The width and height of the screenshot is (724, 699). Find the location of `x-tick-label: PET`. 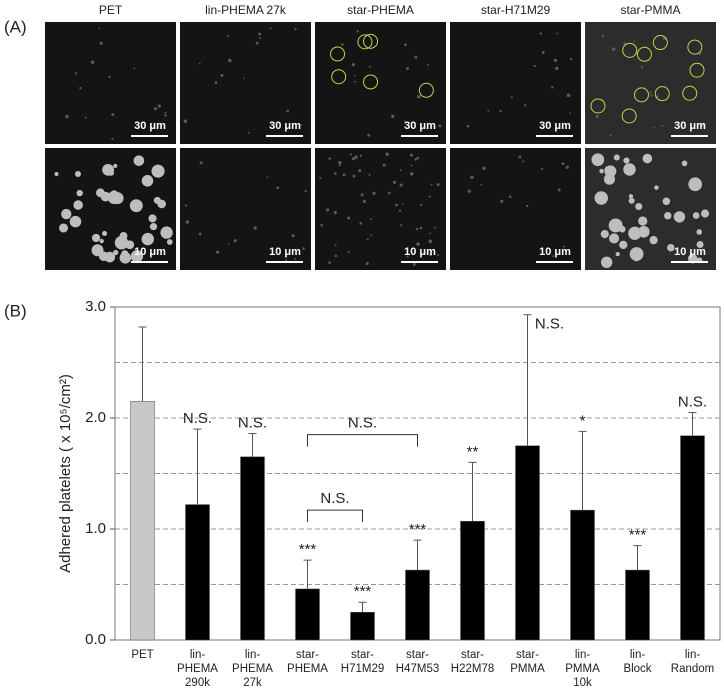

x-tick-label: PET is located at coordinates (142, 655).